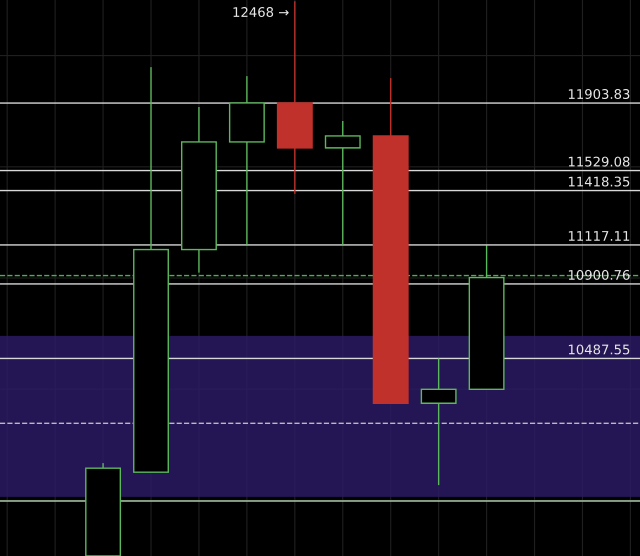  What do you see at coordinates (599, 94) in the screenshot?
I see `ref-line-label: 11903.83` at bounding box center [599, 94].